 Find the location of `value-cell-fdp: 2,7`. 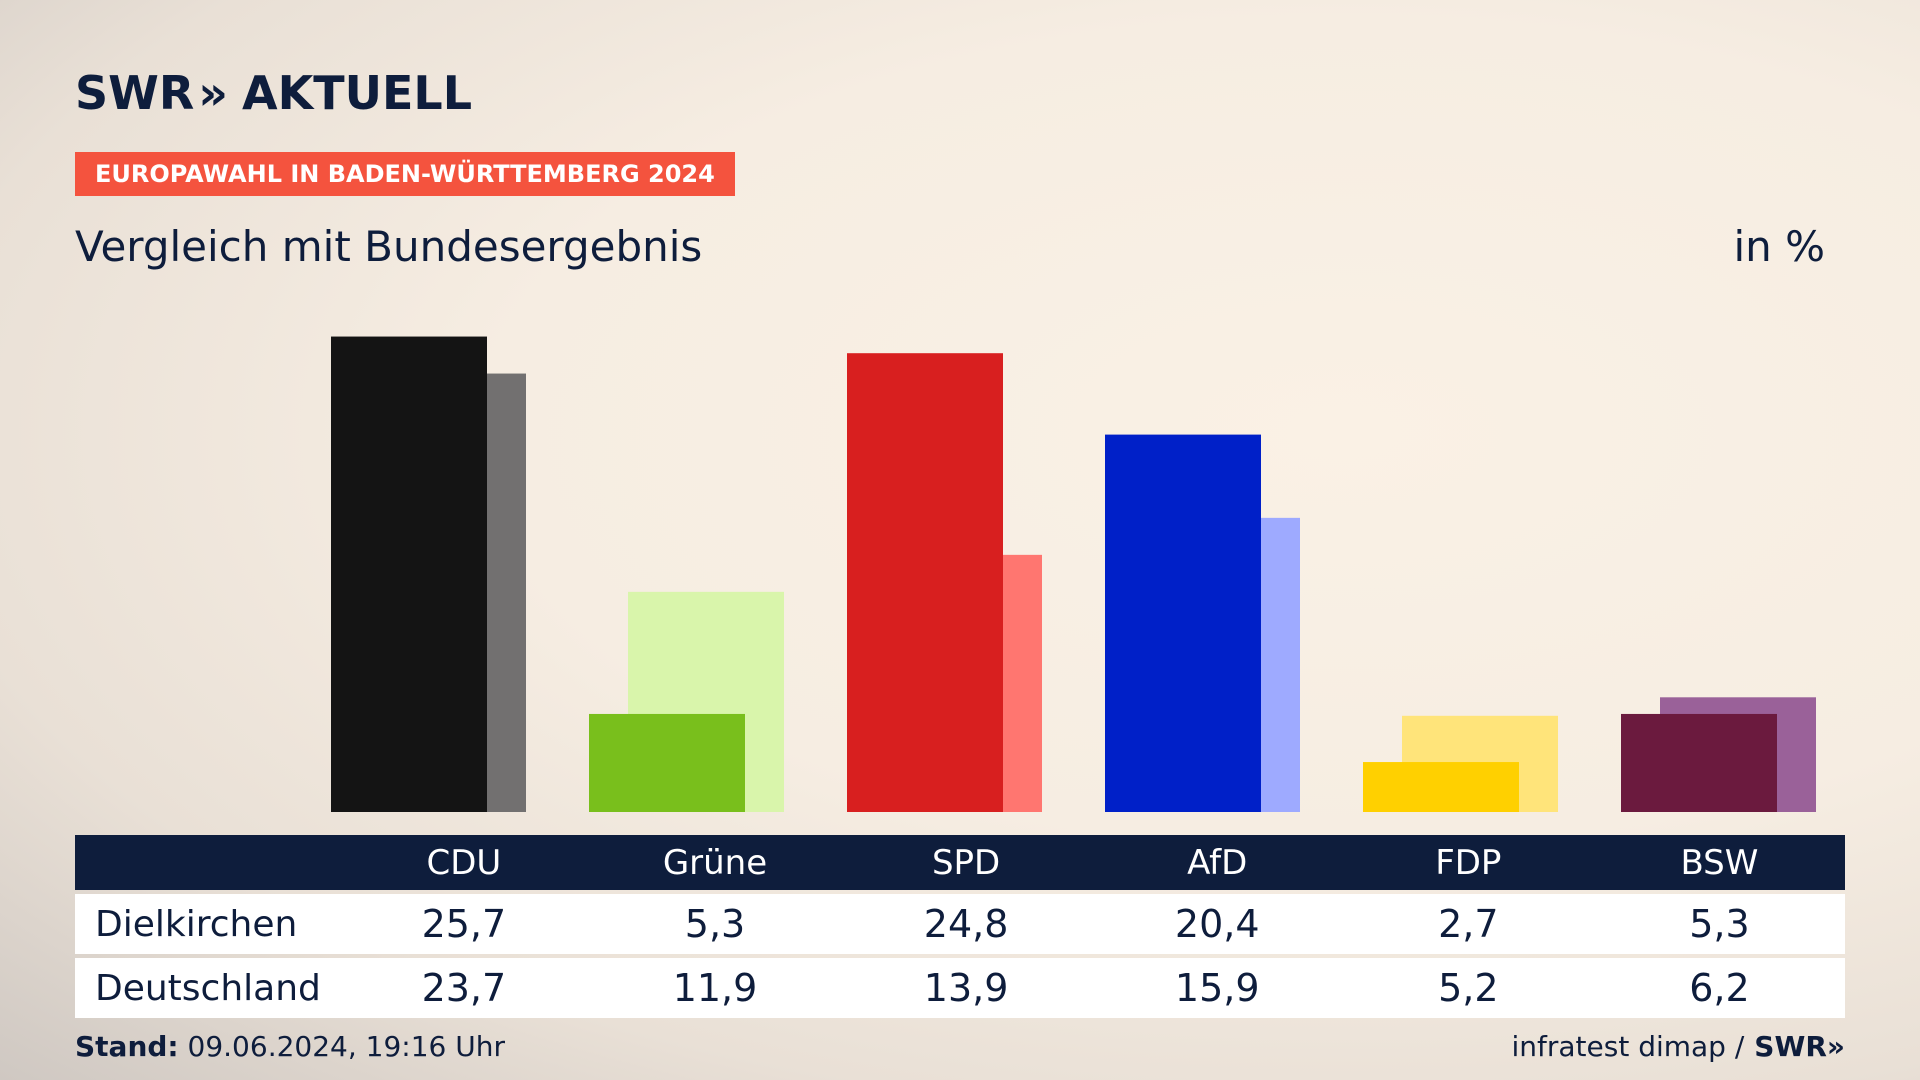

value-cell-fdp: 2,7 is located at coordinates (1468, 924).